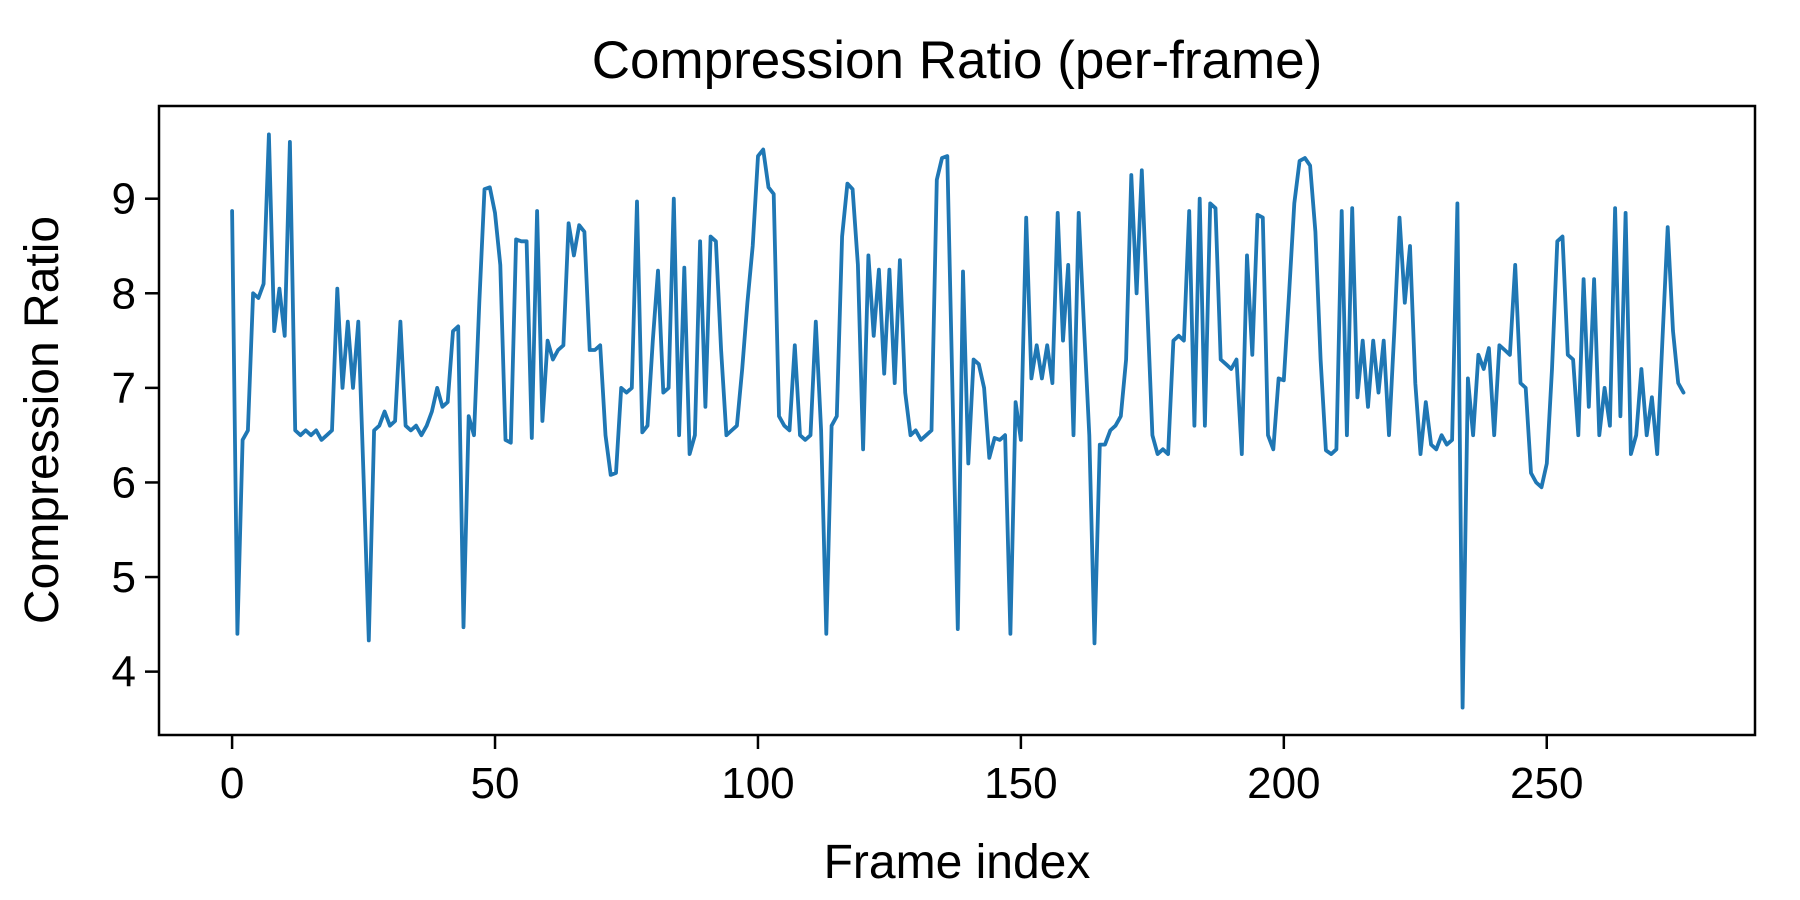 The image size is (1800, 900). I want to click on x-tick-label: 50, so click(495, 783).